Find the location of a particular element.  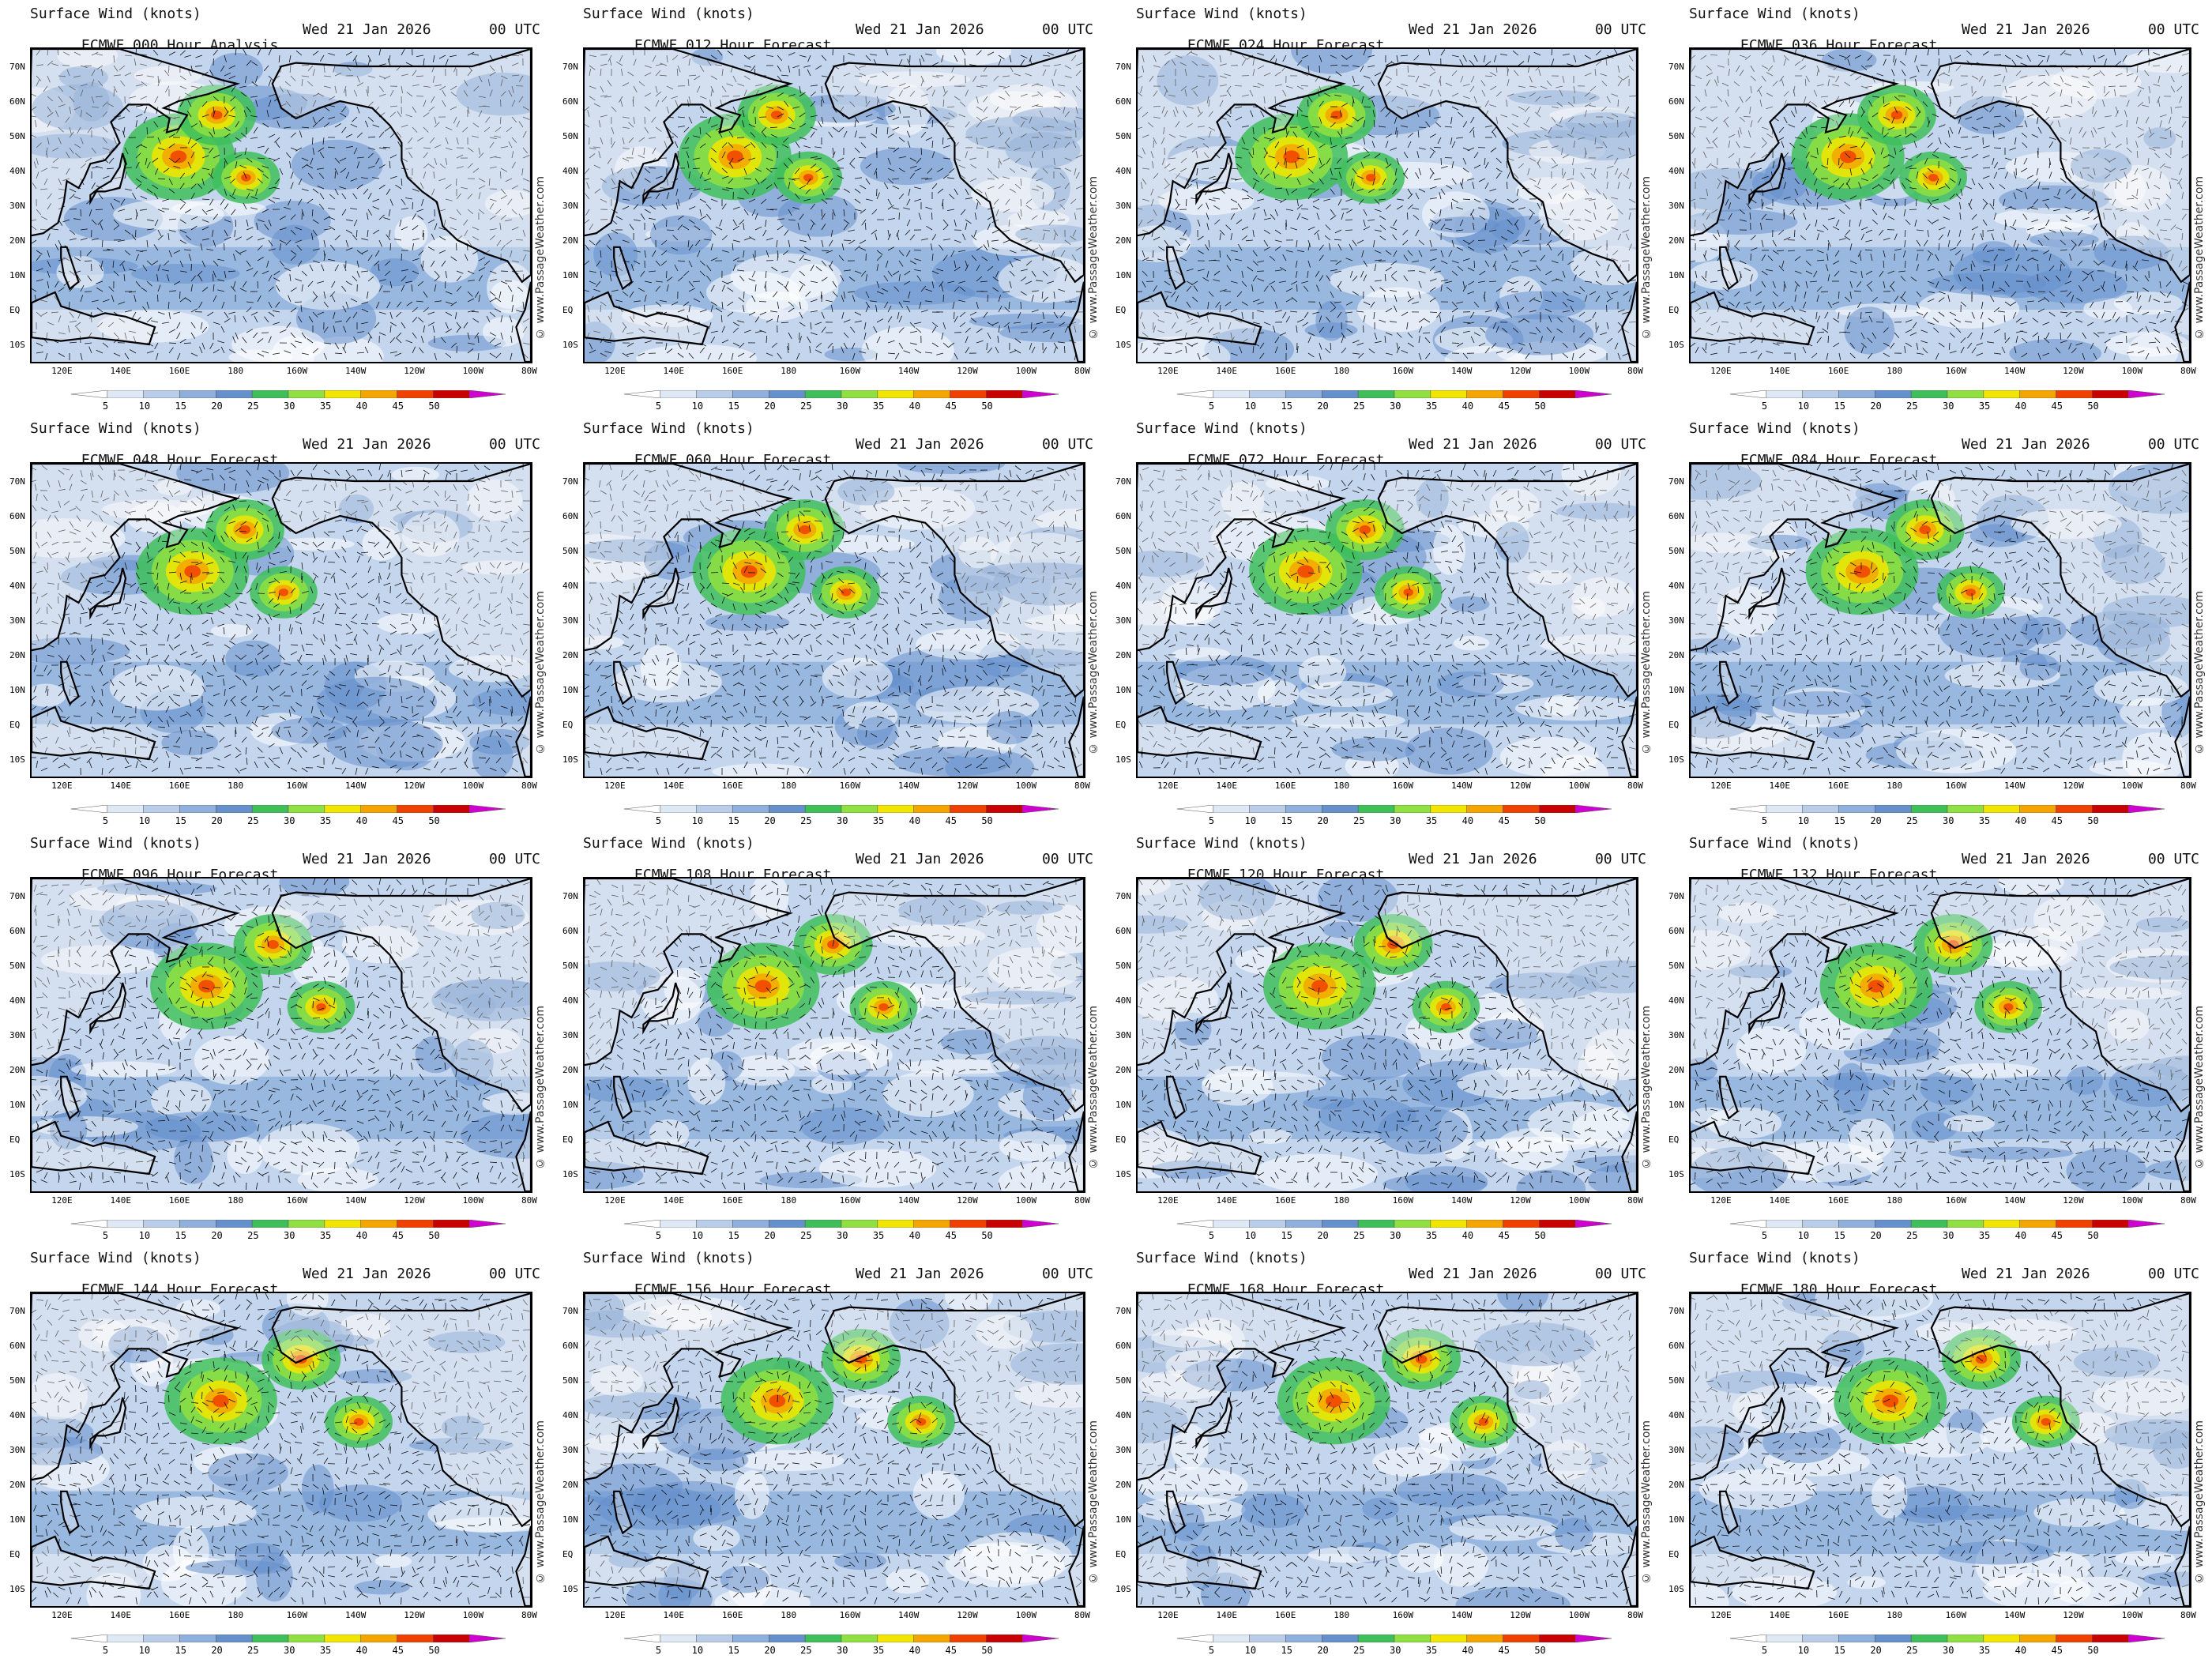

colorbar-tick-label: 10 is located at coordinates (145, 406).